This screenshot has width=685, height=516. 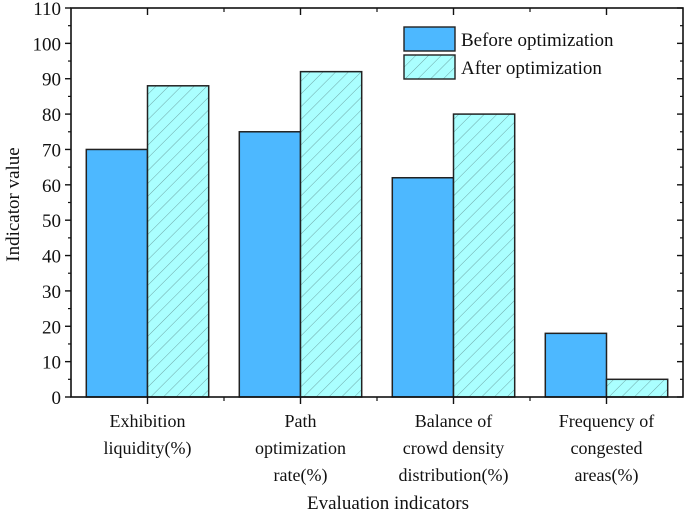 What do you see at coordinates (537, 40) in the screenshot?
I see `legend-label-before: Before optimization` at bounding box center [537, 40].